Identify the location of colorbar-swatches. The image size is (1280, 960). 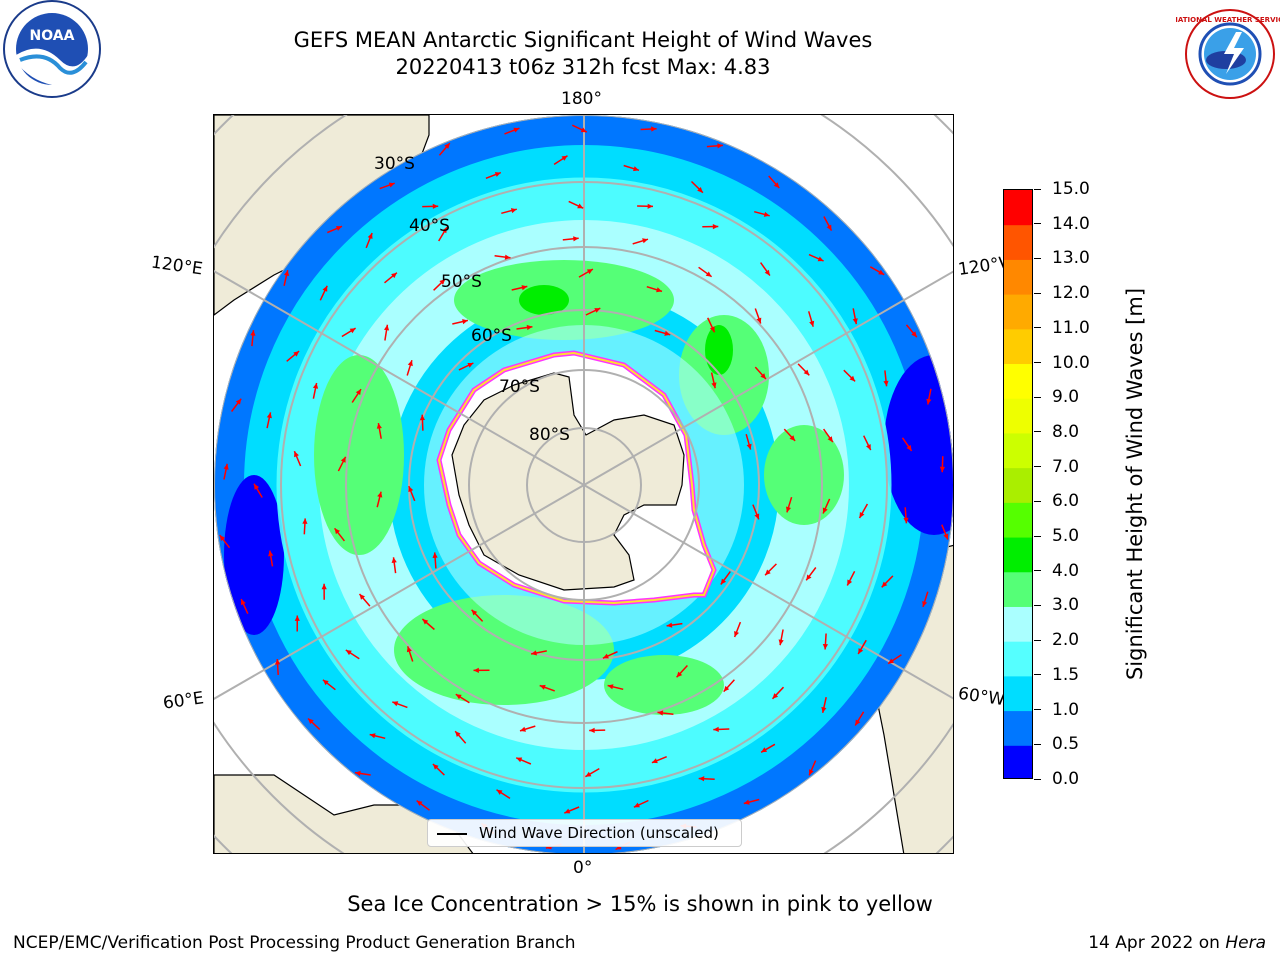
(1018, 484).